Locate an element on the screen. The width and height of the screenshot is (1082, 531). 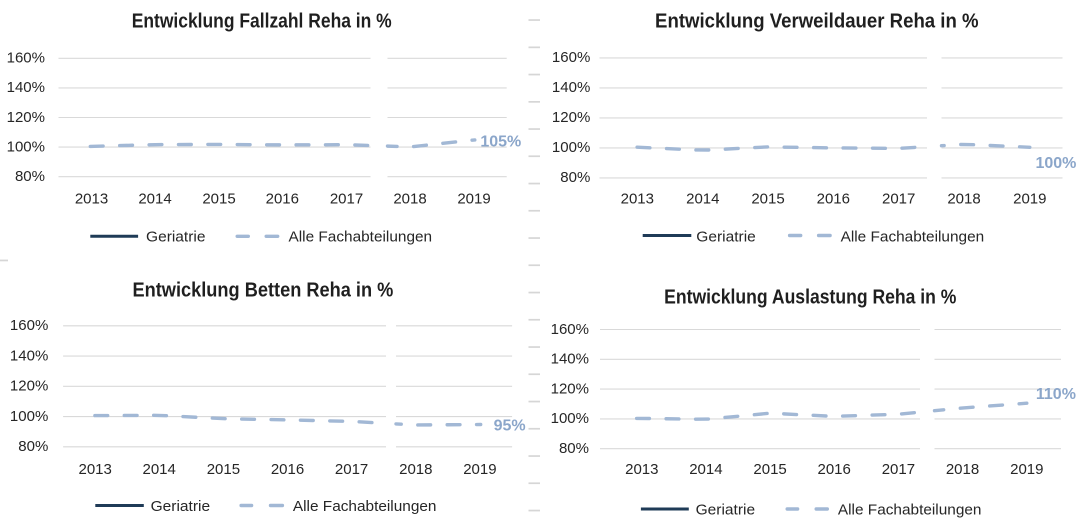
svg-text: Entwicklung Betten Reha in % is located at coordinates (263, 291).